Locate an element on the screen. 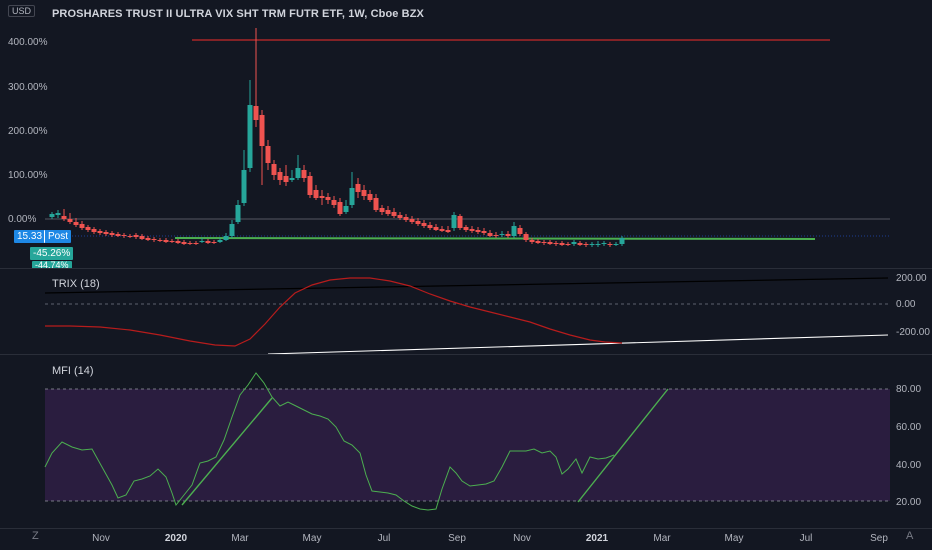 This screenshot has width=932, height=550. y-tick-400: 400.00% is located at coordinates (28, 42).